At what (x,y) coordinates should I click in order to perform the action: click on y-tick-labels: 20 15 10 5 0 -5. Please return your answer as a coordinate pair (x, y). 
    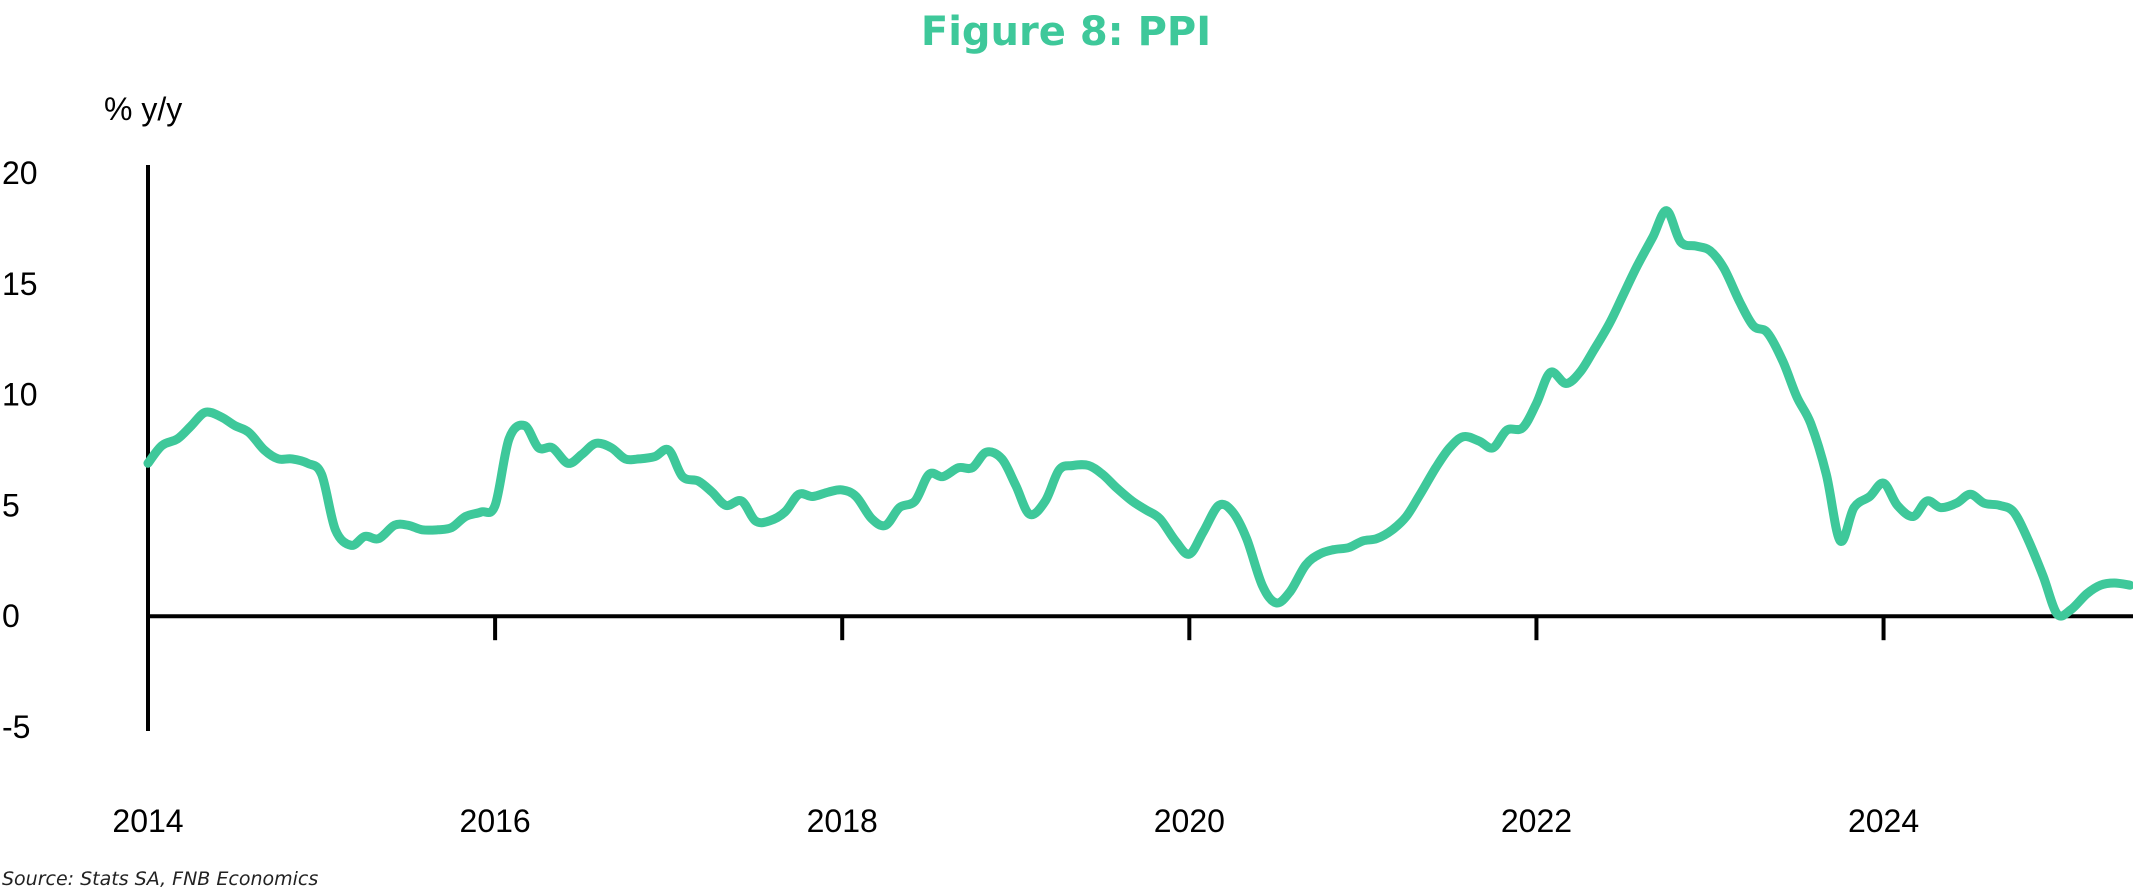
    Looking at the image, I should click on (20, 450).